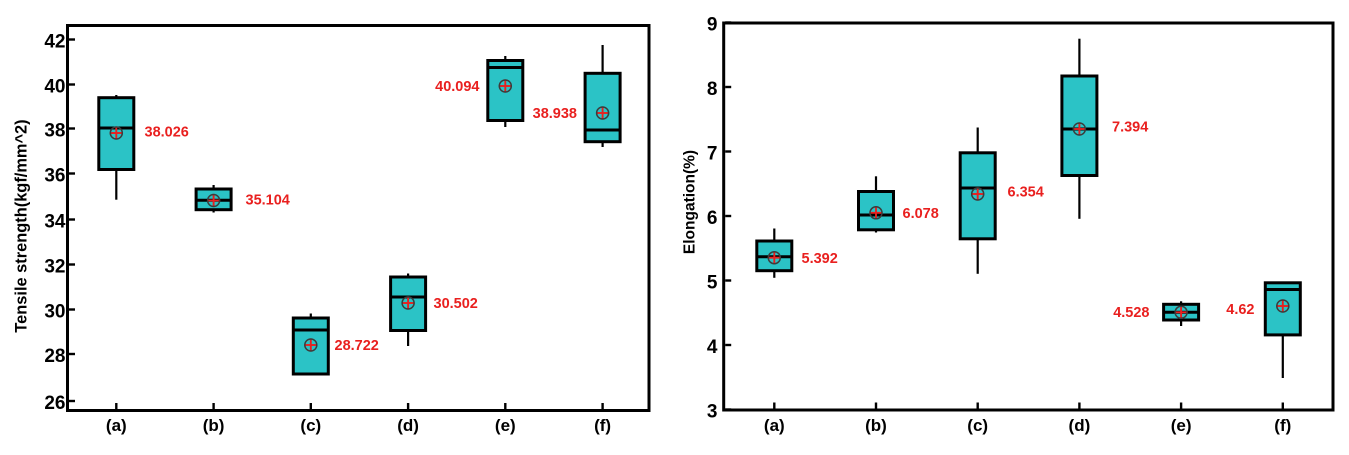 The height and width of the screenshot is (455, 1349). What do you see at coordinates (690, 202) in the screenshot?
I see `svg-text: Elongation(%)` at bounding box center [690, 202].